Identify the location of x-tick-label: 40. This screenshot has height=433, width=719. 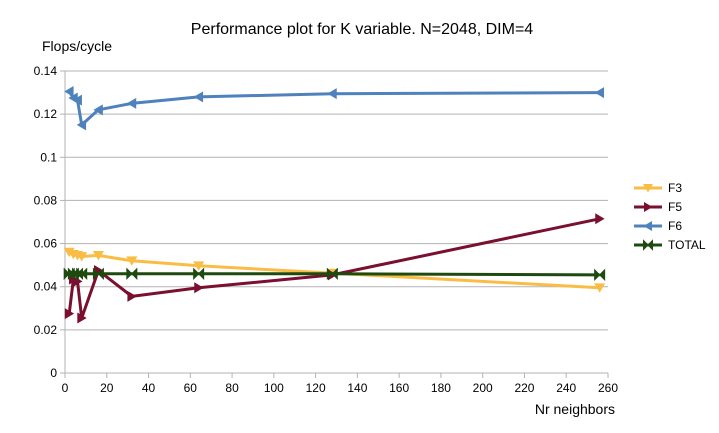
(149, 388).